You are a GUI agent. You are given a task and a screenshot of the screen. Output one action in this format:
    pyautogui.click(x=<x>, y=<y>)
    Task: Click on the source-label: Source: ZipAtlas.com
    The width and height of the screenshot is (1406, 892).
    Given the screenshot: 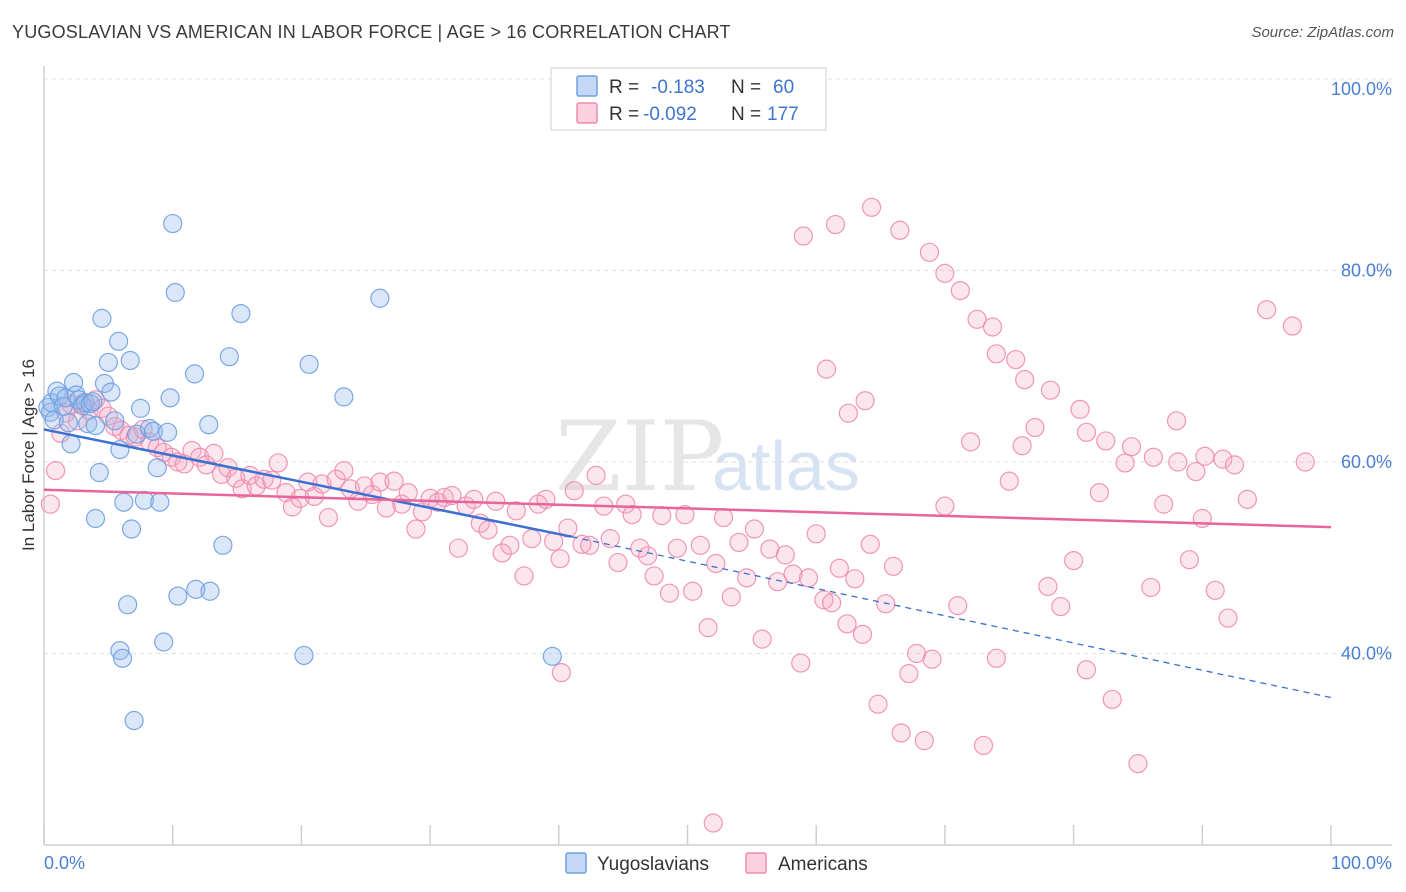 What is the action you would take?
    pyautogui.click(x=1322, y=32)
    